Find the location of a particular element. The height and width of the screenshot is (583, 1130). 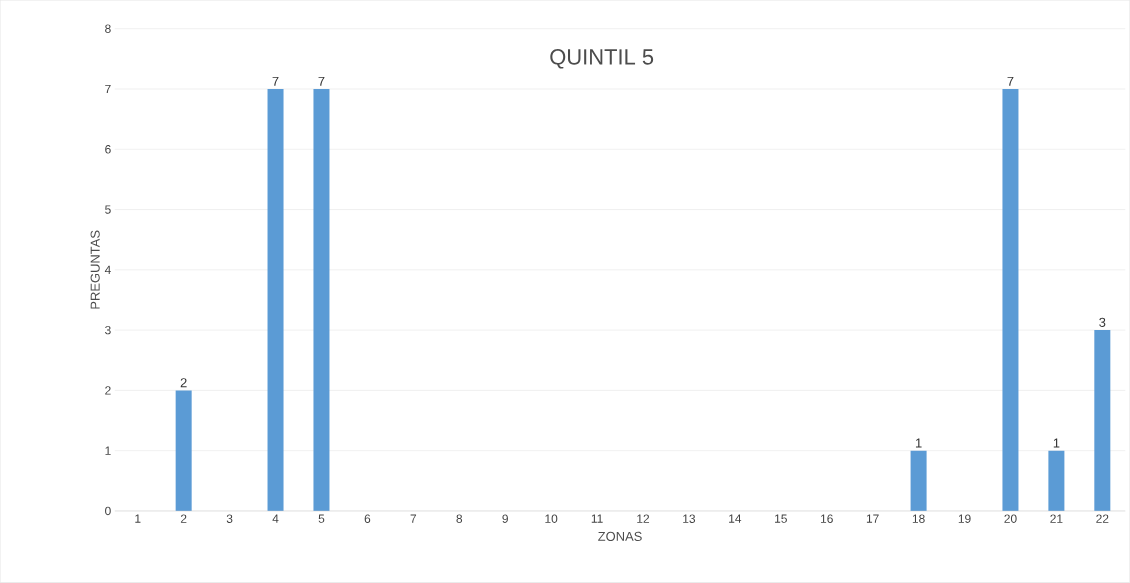

x-tick-label: 2 is located at coordinates (183, 518).